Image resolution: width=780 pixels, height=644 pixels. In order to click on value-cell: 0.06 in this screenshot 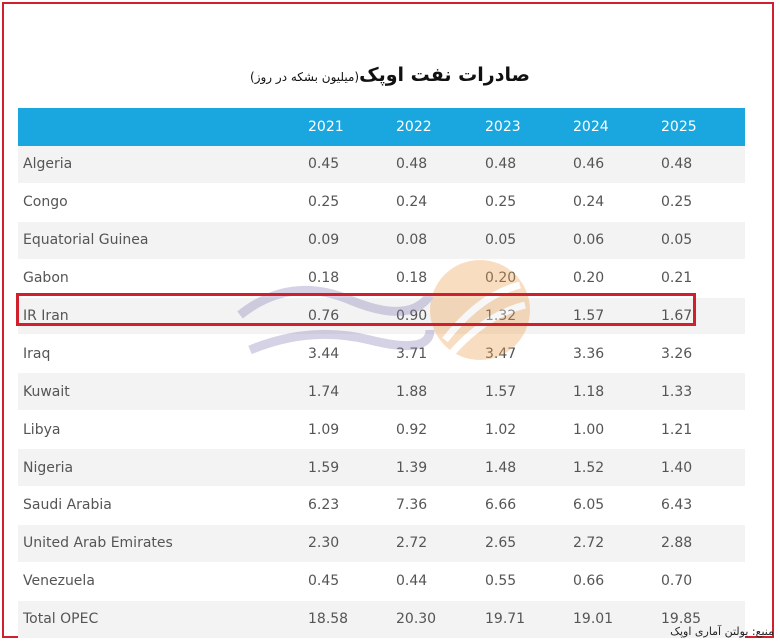, I will do `click(589, 240)`.